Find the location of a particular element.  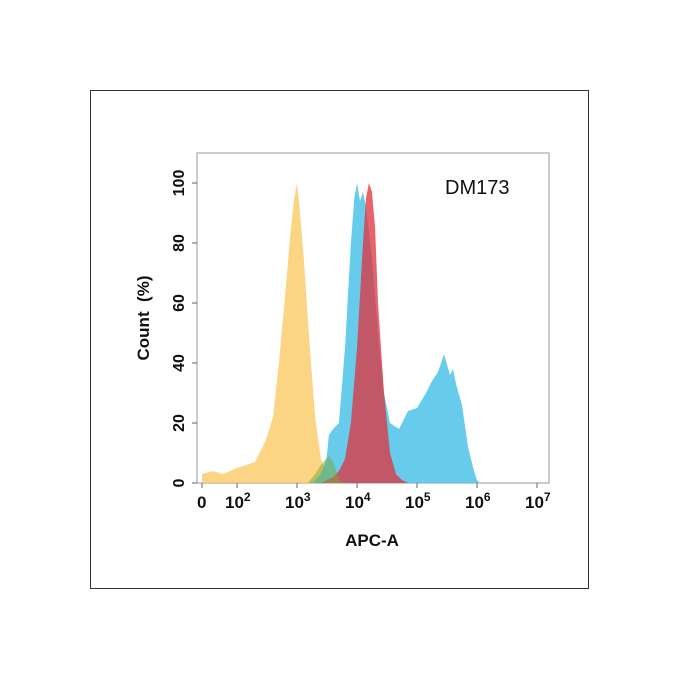

x-tick-label: 10⁴ is located at coordinates (358, 501).